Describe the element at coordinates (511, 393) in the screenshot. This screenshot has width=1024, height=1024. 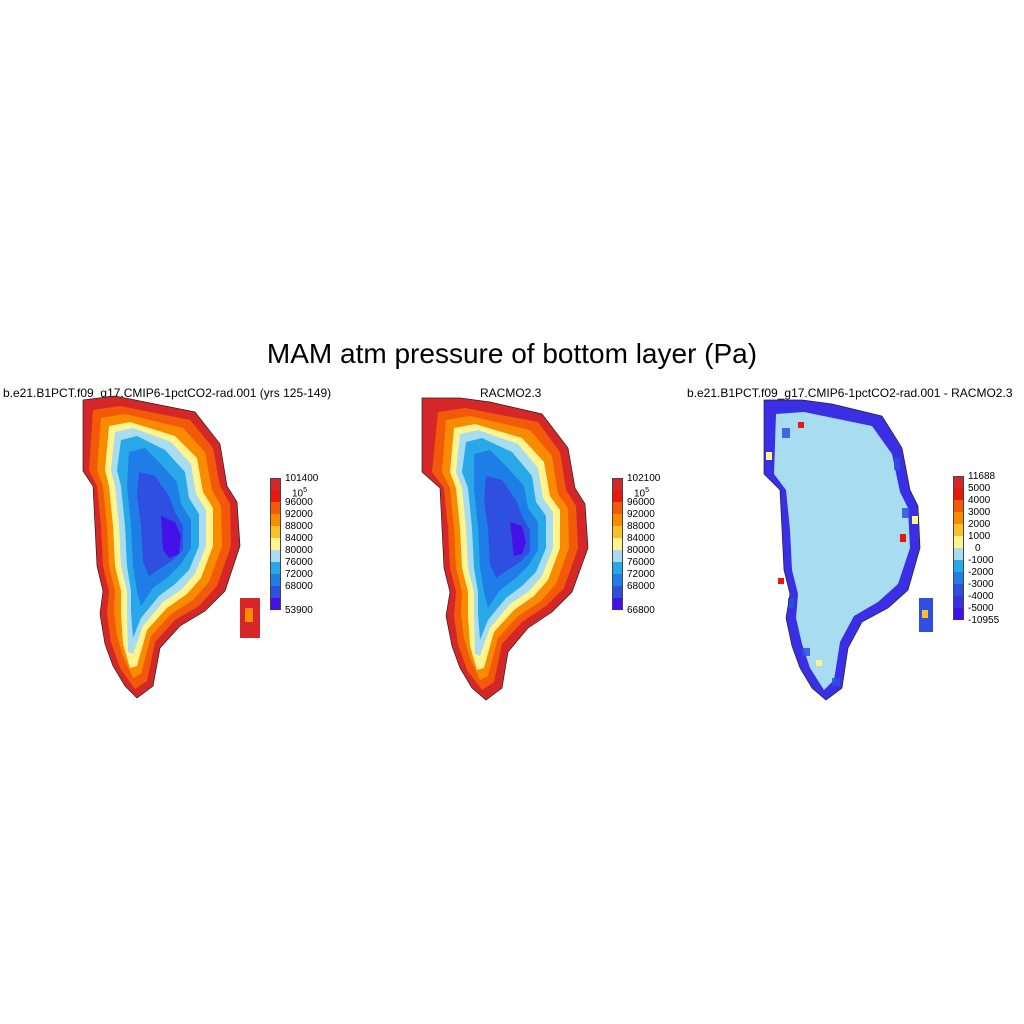
I see `panel-title-racmo: RACMO2.3` at that location.